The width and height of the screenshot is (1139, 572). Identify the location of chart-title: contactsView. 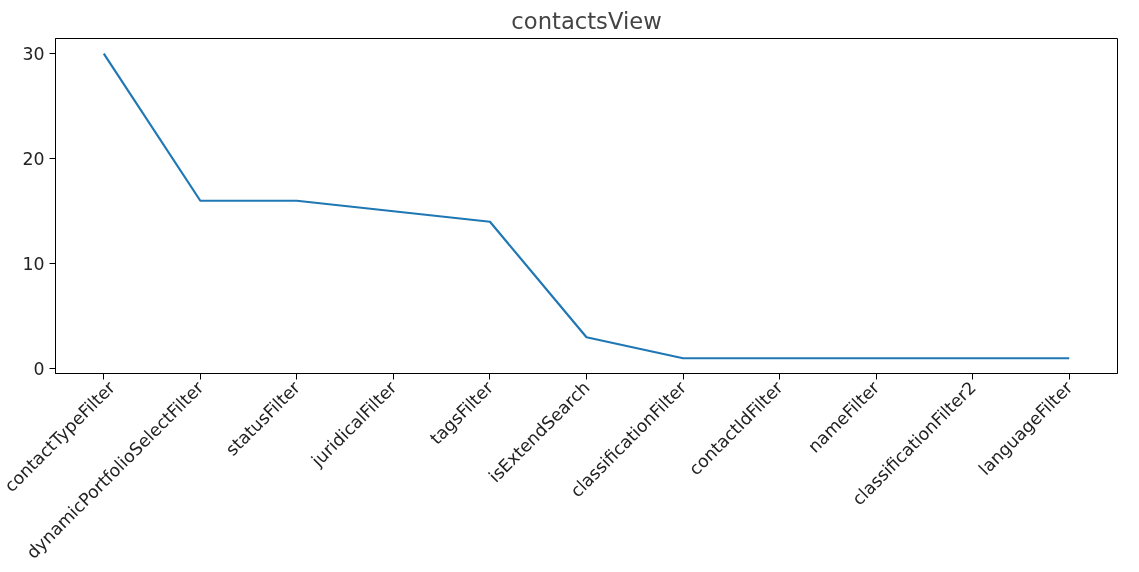
(586, 20).